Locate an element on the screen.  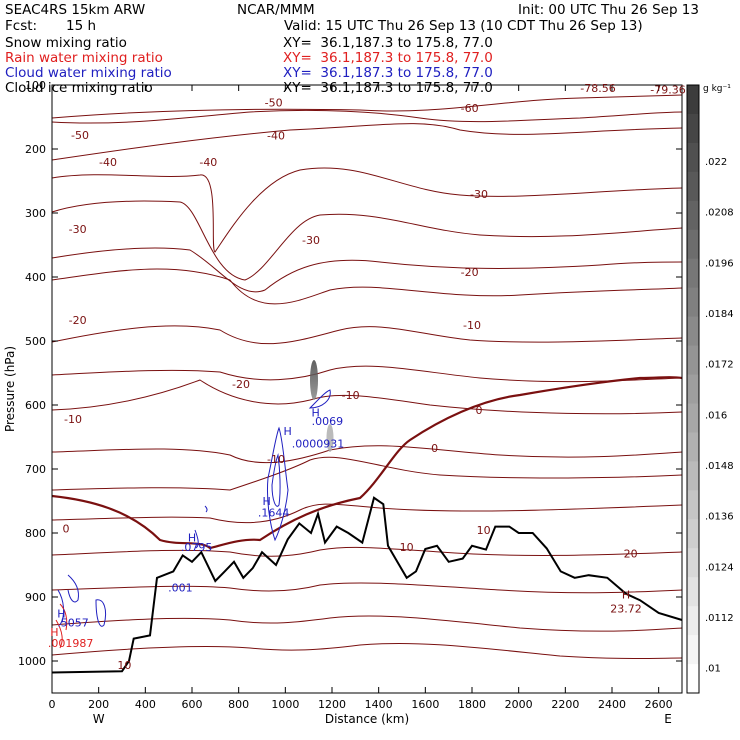
init-time: Init: 00 UTC Thu 26 Sep 13 is located at coordinates (608, 10).